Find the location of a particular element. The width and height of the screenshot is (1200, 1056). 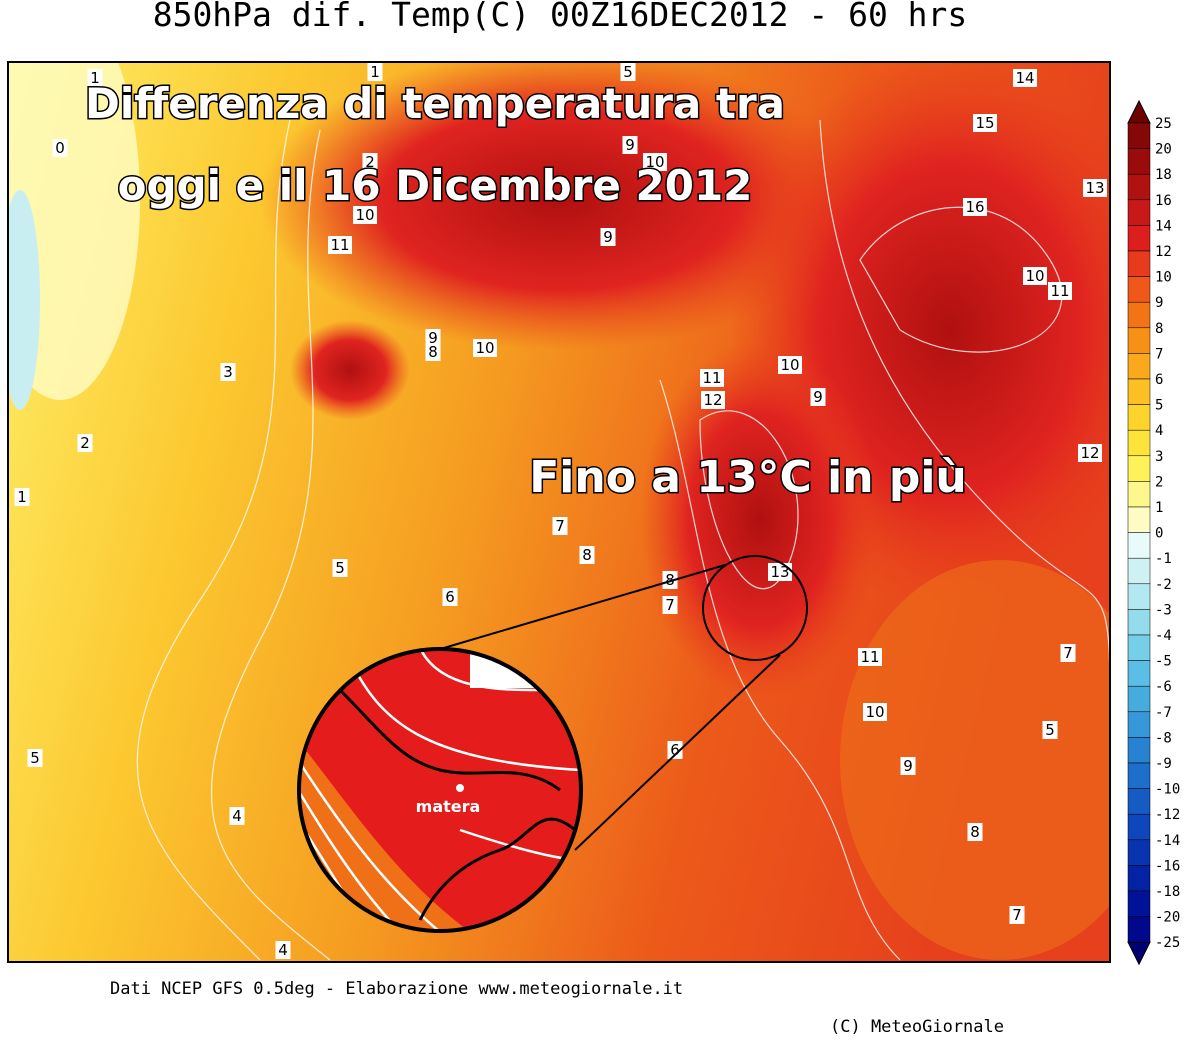

colorbar-label: 0 is located at coordinates (1159, 534).